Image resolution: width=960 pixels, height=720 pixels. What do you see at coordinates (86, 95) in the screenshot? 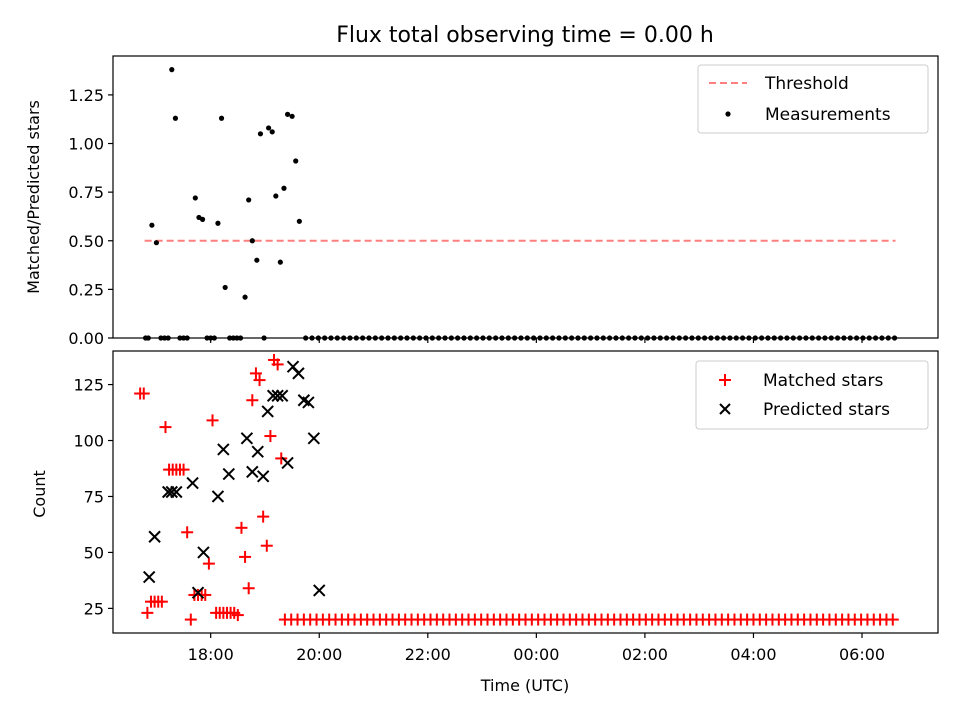
I see `top-y-tick-label: 1.25` at bounding box center [86, 95].